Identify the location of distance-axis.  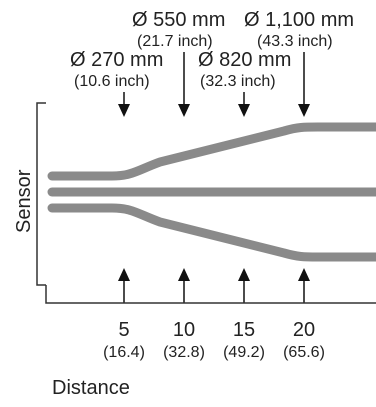
(210, 294).